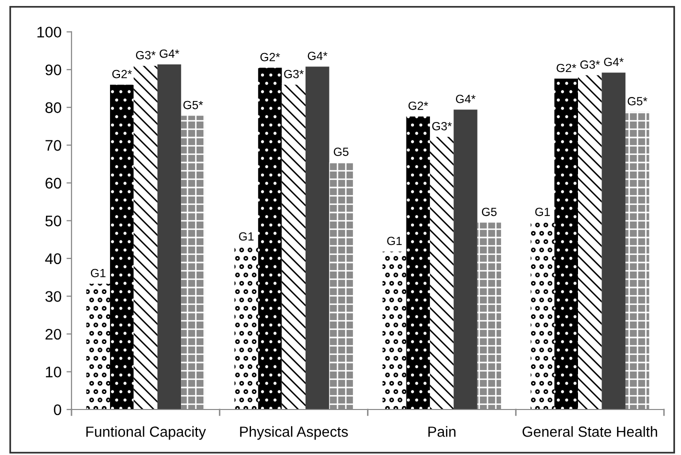 The image size is (681, 455). What do you see at coordinates (53, 296) in the screenshot?
I see `y-tick-label: 30` at bounding box center [53, 296].